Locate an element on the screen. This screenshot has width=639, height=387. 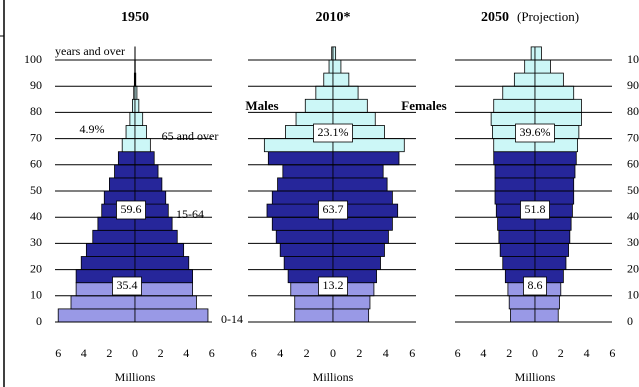
annotation: 65 and over is located at coordinates (190, 136).